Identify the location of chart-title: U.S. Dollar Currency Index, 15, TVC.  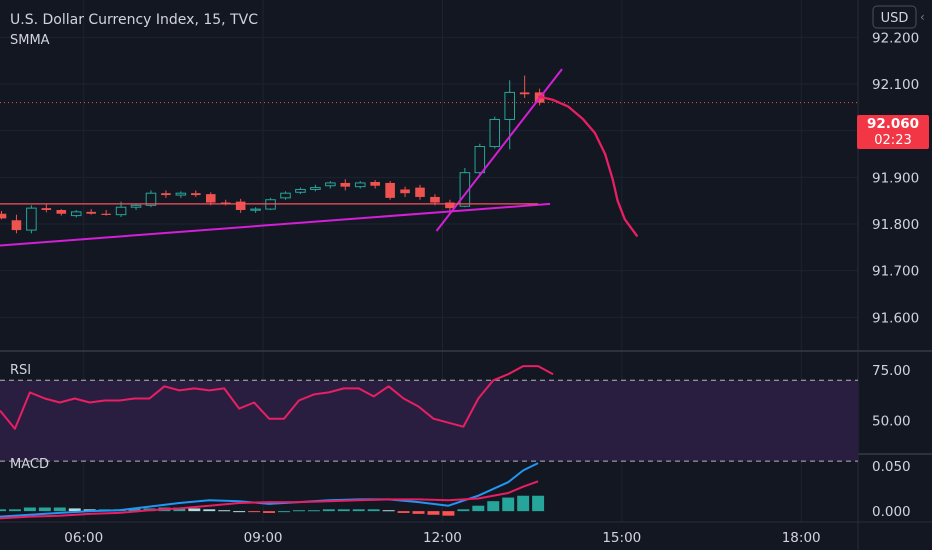
(134, 20).